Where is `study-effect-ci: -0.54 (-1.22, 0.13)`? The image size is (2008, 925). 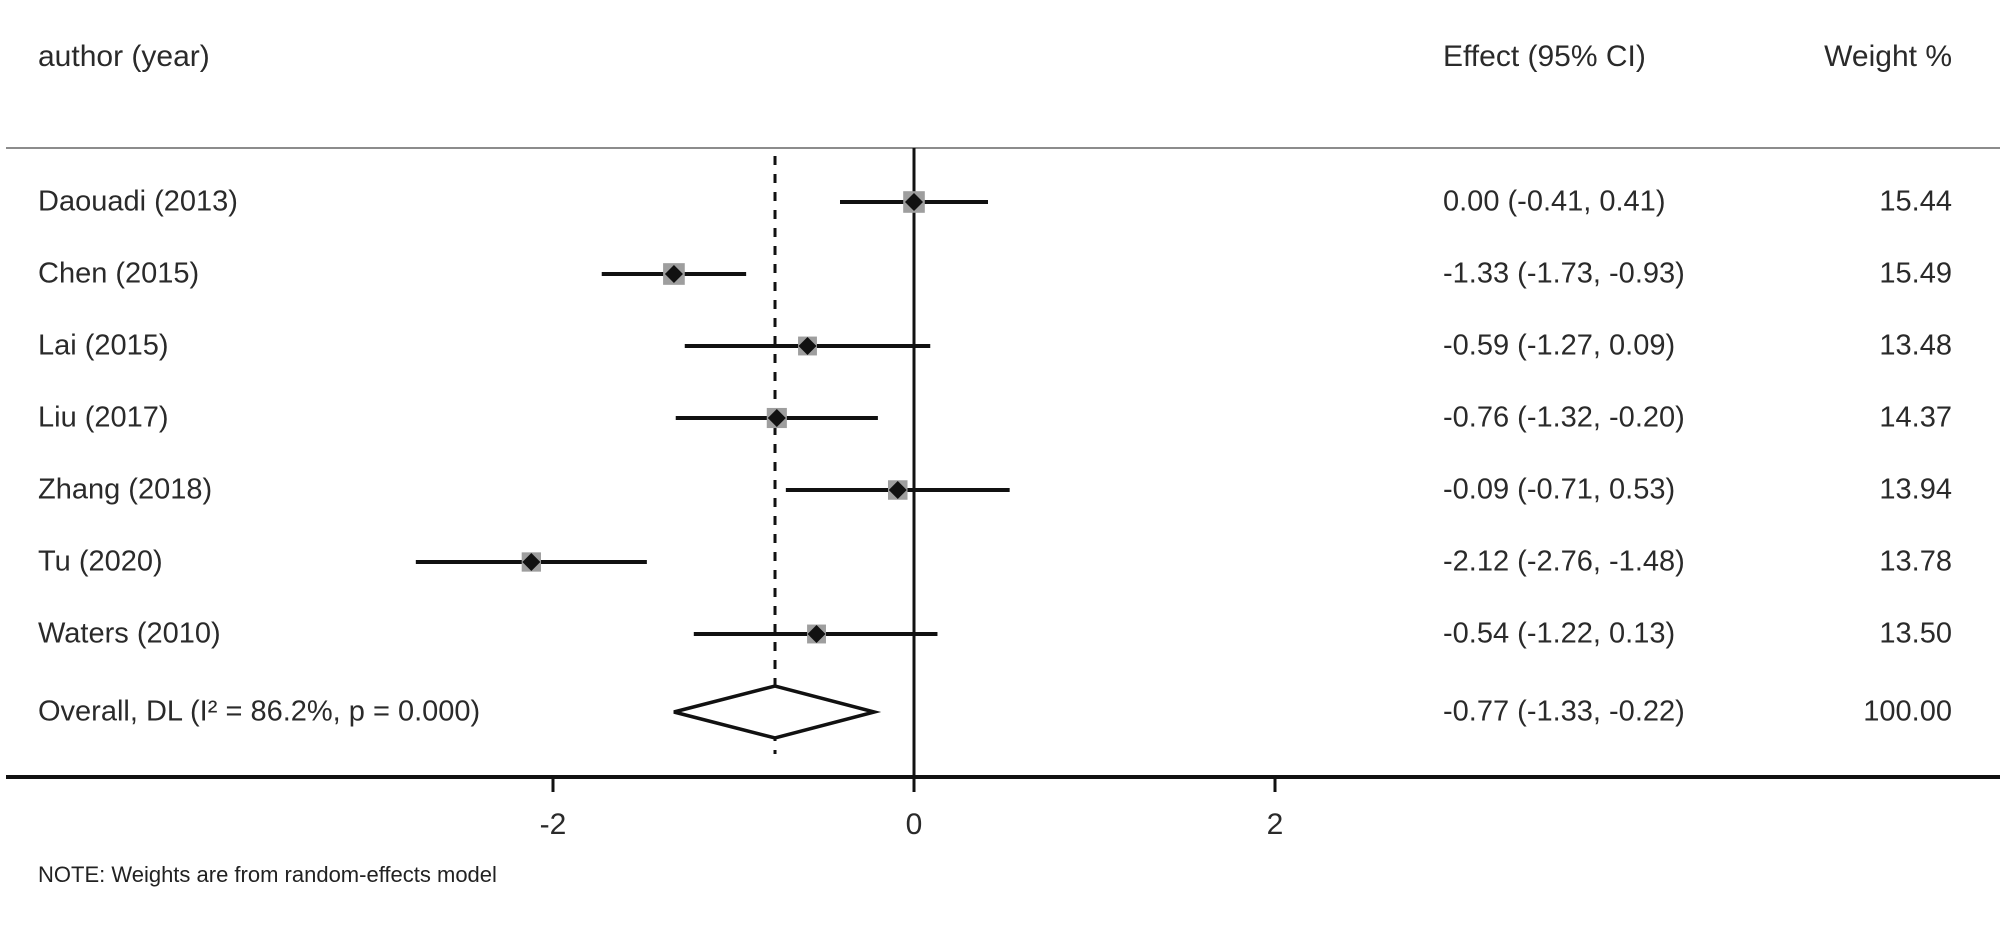
study-effect-ci: -0.54 (-1.22, 0.13) is located at coordinates (1559, 633).